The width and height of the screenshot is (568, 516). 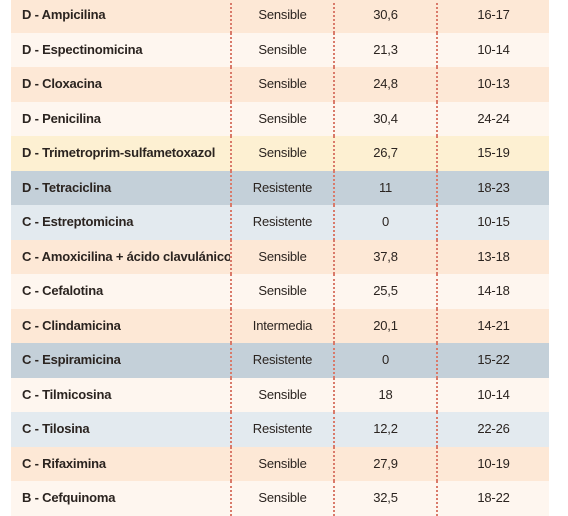 I want to click on sensitivity-result-cell: Intermedia, so click(x=281, y=325).